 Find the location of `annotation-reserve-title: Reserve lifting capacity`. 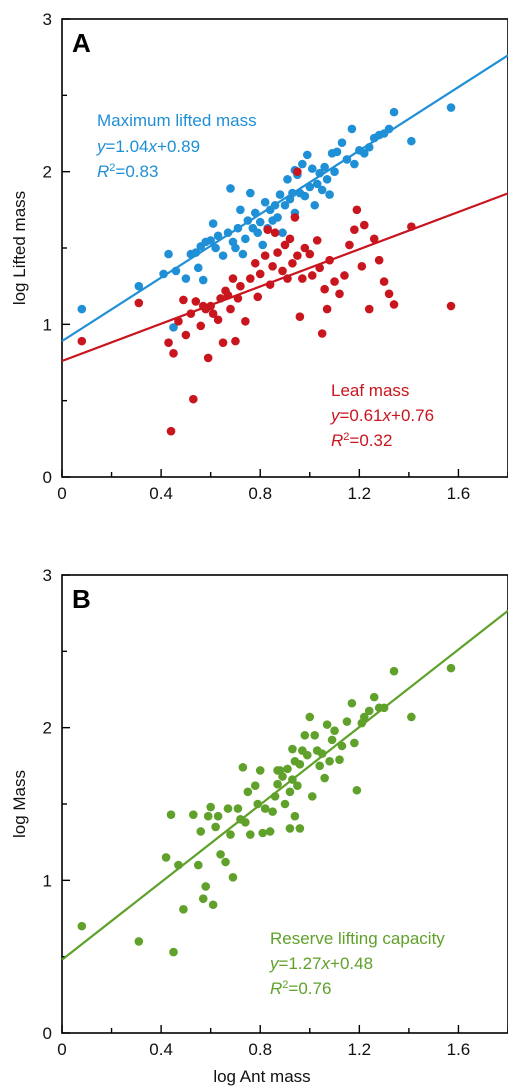

annotation-reserve-title: Reserve lifting capacity is located at coordinates (357, 938).